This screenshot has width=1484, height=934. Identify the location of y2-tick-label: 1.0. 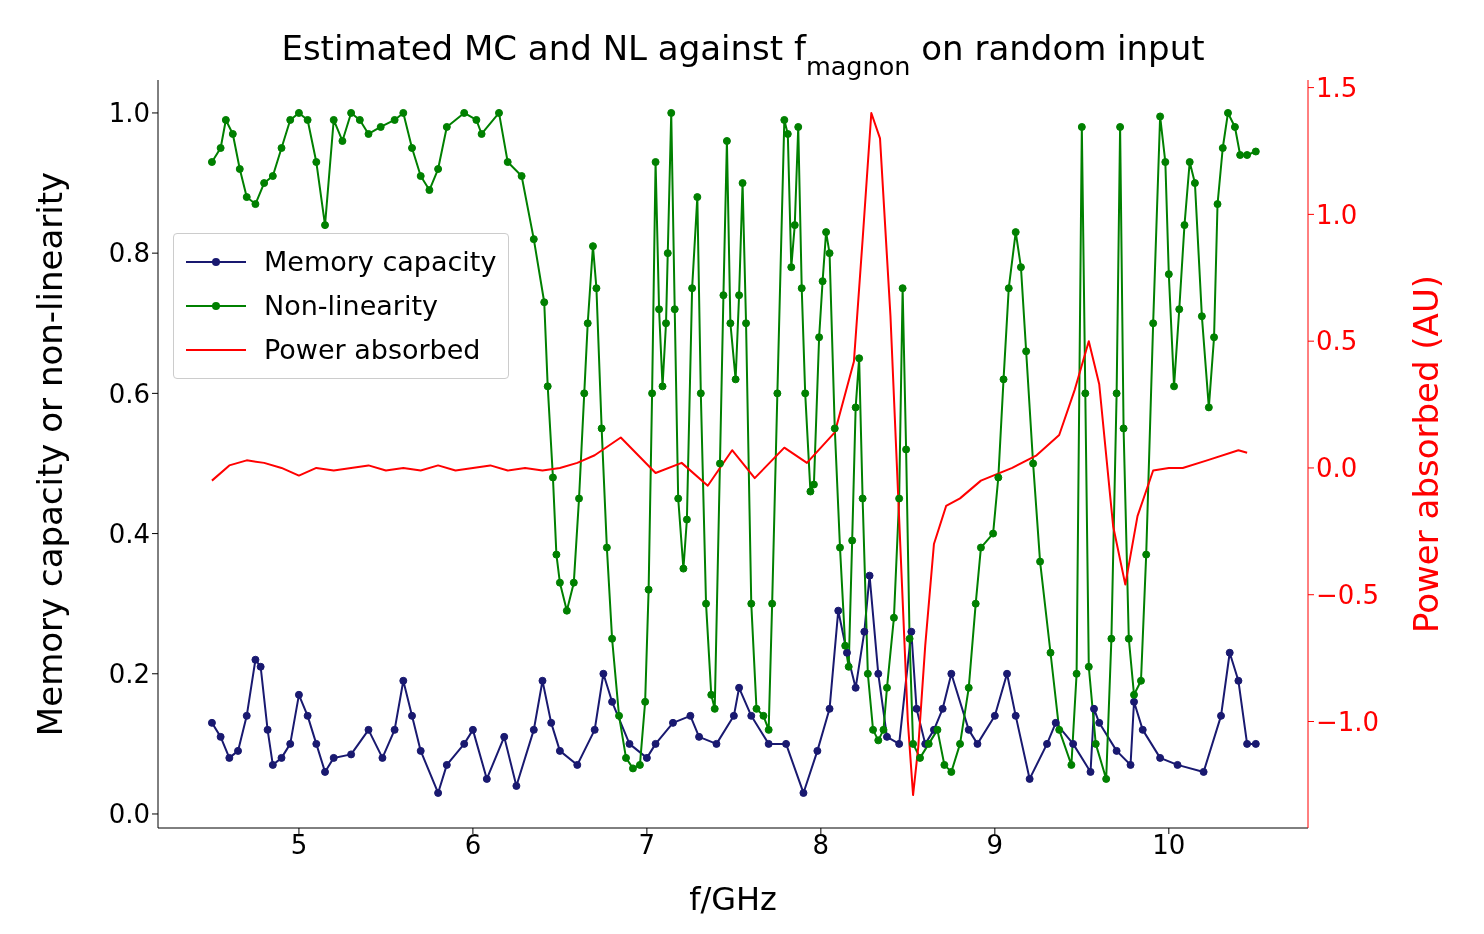
(1337, 214).